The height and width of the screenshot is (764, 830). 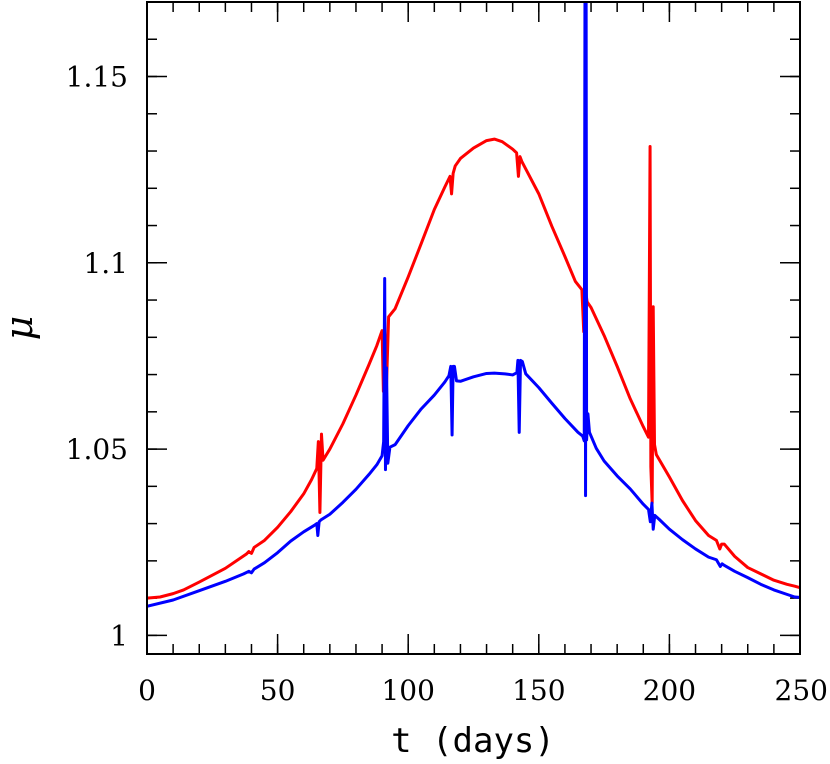 What do you see at coordinates (669, 690) in the screenshot?
I see `x-tick-label: 200` at bounding box center [669, 690].